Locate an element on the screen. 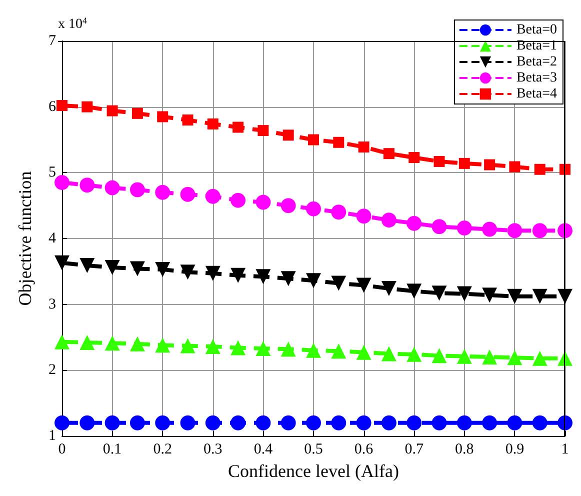 This screenshot has width=581, height=496. y-tick-label: 7 is located at coordinates (52, 41).